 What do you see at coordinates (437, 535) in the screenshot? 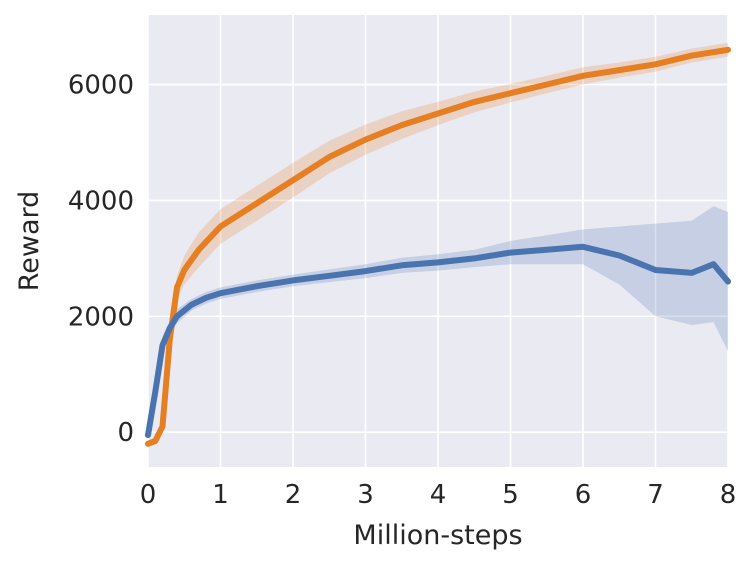
I see `x-axis-label: Million-steps` at bounding box center [437, 535].